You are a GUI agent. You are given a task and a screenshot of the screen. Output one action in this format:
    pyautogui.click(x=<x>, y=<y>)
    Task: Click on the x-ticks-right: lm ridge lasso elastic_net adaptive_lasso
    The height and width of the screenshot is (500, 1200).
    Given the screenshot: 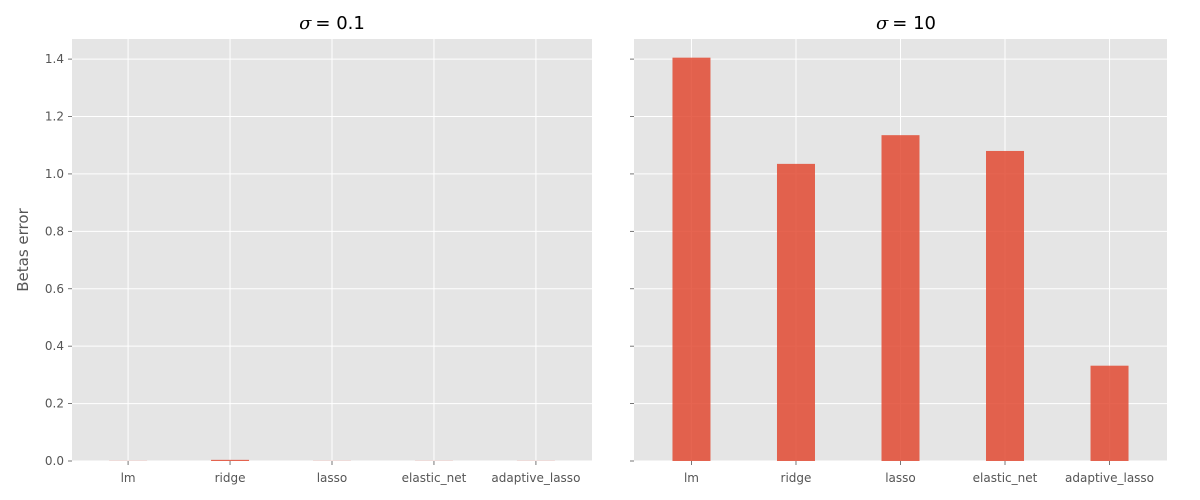 What is the action you would take?
    pyautogui.click(x=919, y=473)
    